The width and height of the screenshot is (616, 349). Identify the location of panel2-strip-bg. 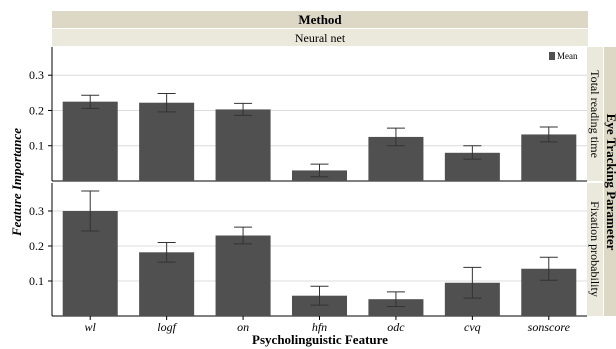
(595, 249).